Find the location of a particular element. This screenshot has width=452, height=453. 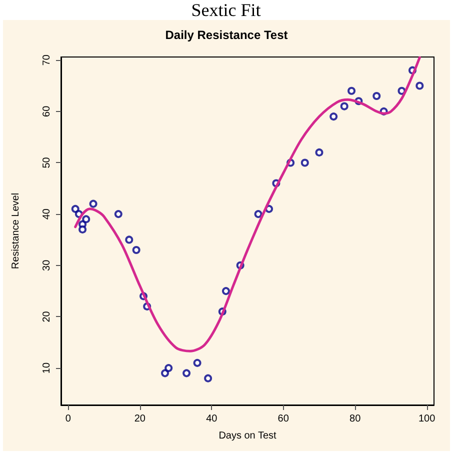

y-tick-label: 10 is located at coordinates (47, 368).